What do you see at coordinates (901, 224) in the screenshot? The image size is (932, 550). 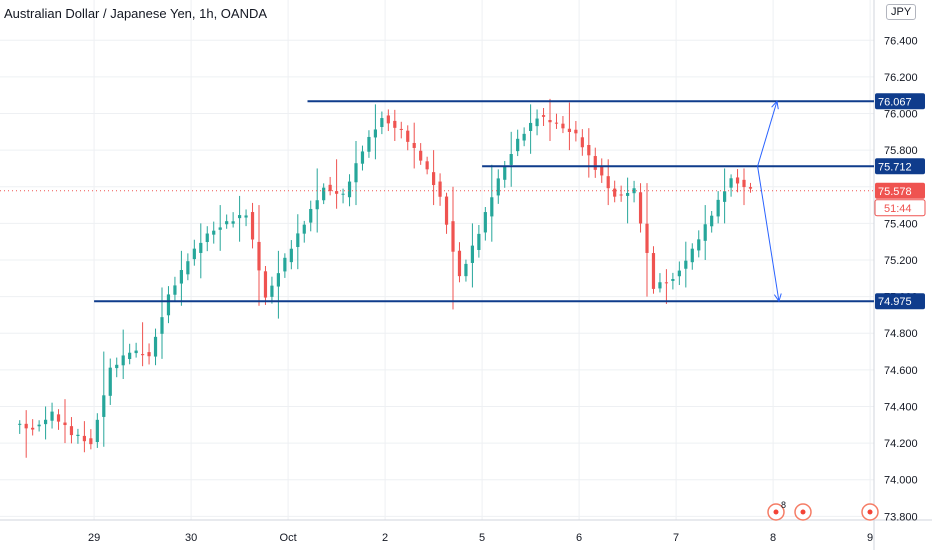 I see `price-tick-label: 75.400` at bounding box center [901, 224].